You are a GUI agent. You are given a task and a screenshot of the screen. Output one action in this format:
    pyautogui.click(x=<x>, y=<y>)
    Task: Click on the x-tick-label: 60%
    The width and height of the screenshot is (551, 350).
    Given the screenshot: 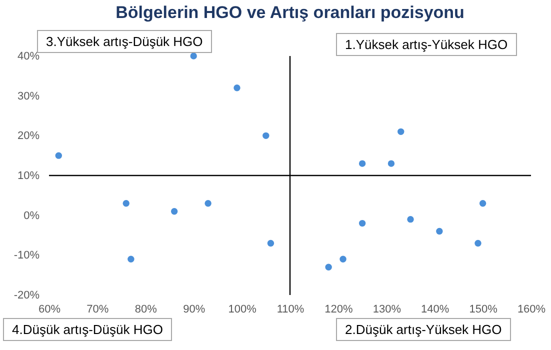 What is the action you would take?
    pyautogui.click(x=49, y=310)
    